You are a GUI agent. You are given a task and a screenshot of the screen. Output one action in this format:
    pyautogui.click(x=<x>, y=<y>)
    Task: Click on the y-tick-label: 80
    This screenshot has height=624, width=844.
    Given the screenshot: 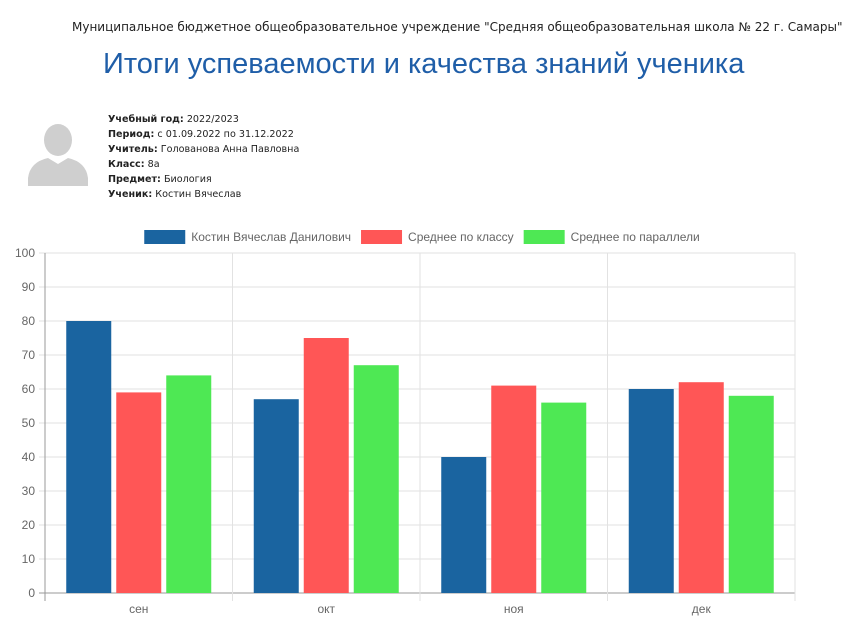 What is the action you would take?
    pyautogui.click(x=29, y=321)
    